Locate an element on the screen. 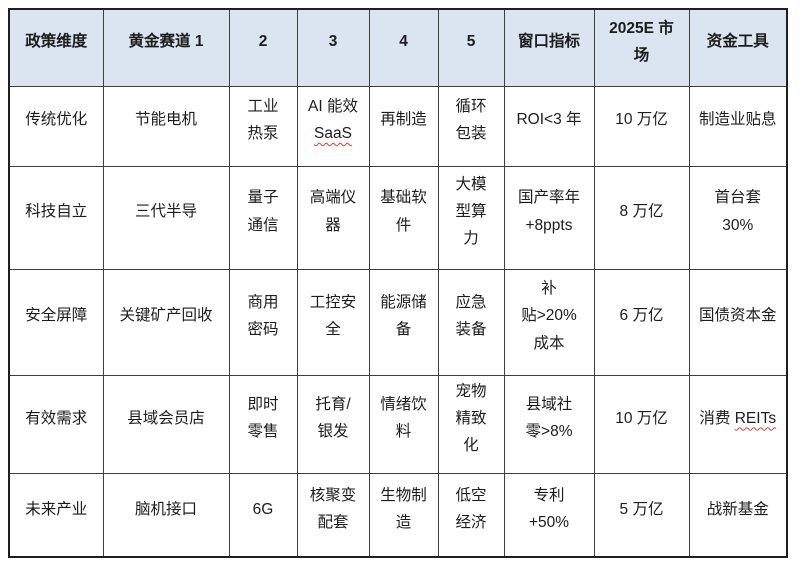  header-cell-3: 3 is located at coordinates (333, 47).